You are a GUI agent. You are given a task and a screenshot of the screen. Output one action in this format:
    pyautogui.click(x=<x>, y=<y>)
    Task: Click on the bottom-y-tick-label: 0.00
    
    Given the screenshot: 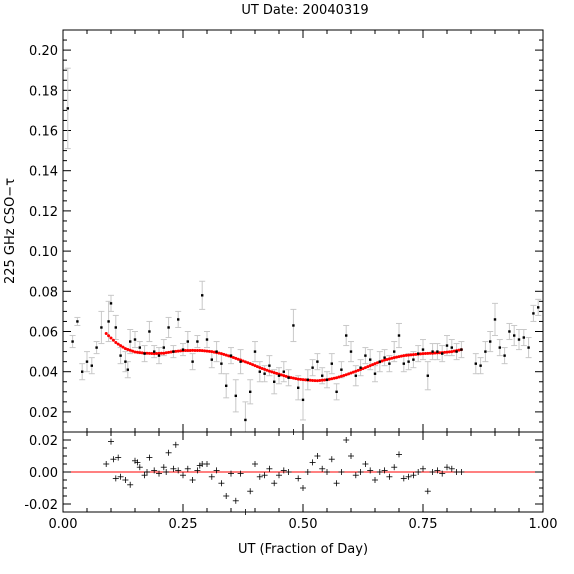 What is the action you would take?
    pyautogui.click(x=43, y=473)
    